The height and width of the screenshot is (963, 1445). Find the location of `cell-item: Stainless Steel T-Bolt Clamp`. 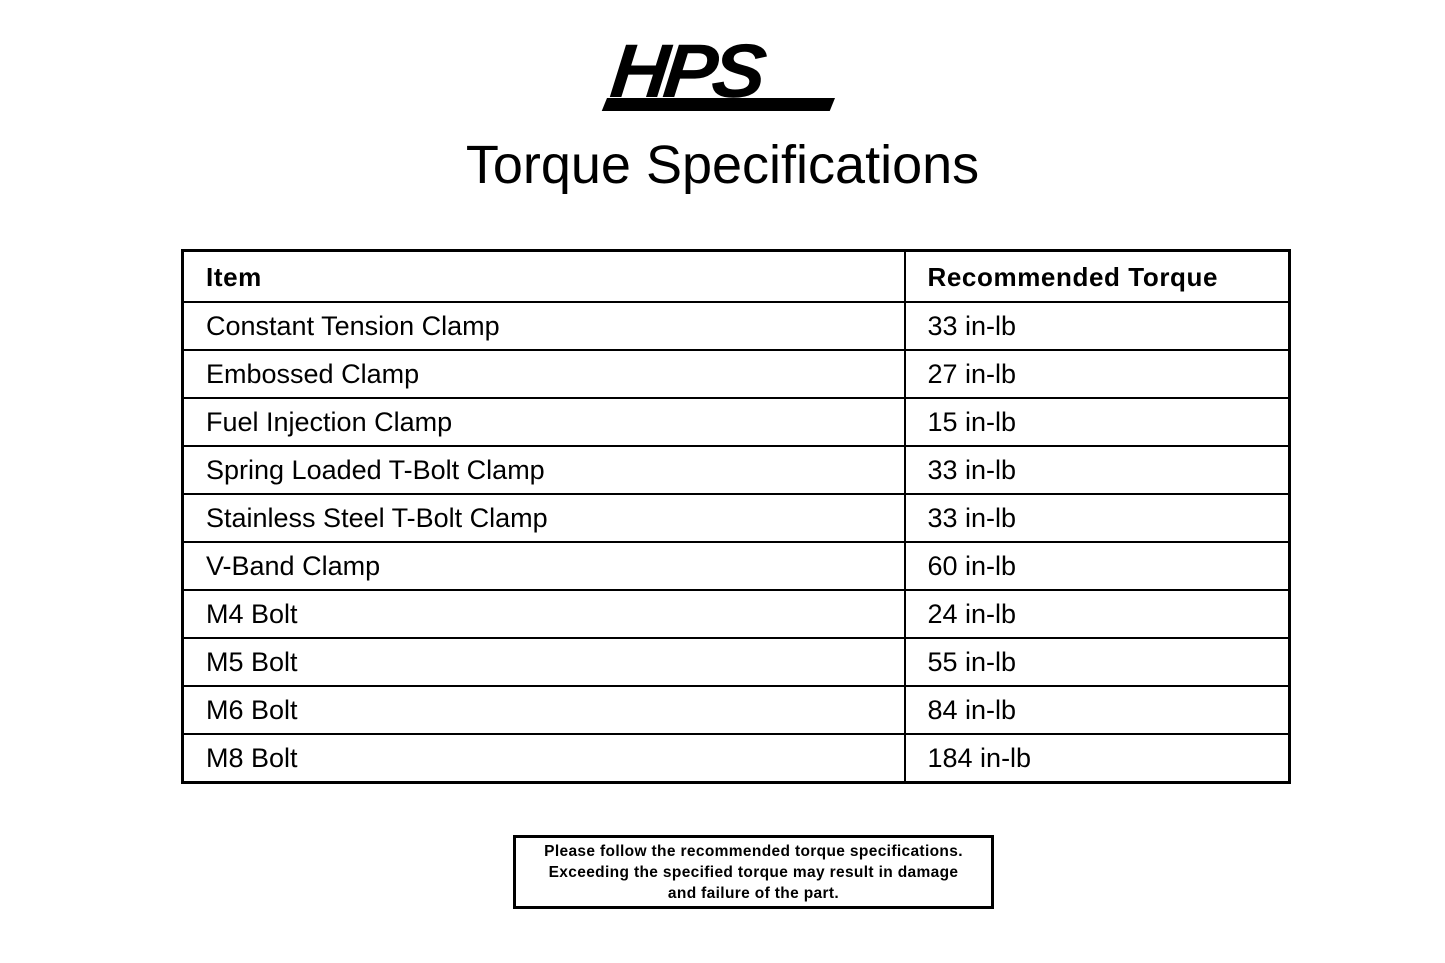

cell-item: Stainless Steel T-Bolt Clamp is located at coordinates (543, 518).